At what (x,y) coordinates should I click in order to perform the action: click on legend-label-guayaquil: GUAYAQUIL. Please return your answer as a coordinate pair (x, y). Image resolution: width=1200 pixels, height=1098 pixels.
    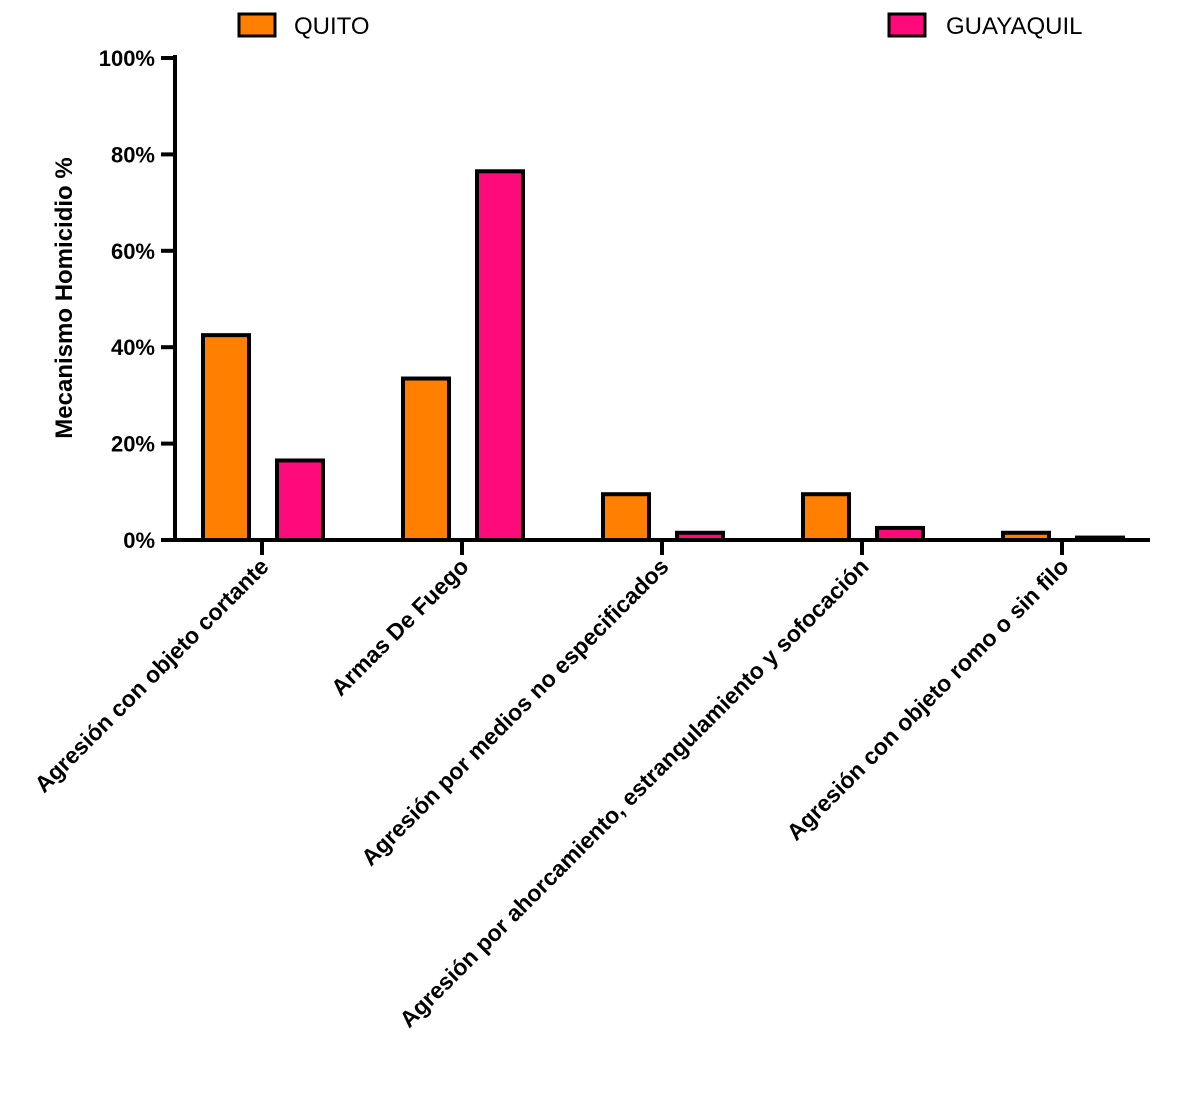
    Looking at the image, I should click on (1014, 26).